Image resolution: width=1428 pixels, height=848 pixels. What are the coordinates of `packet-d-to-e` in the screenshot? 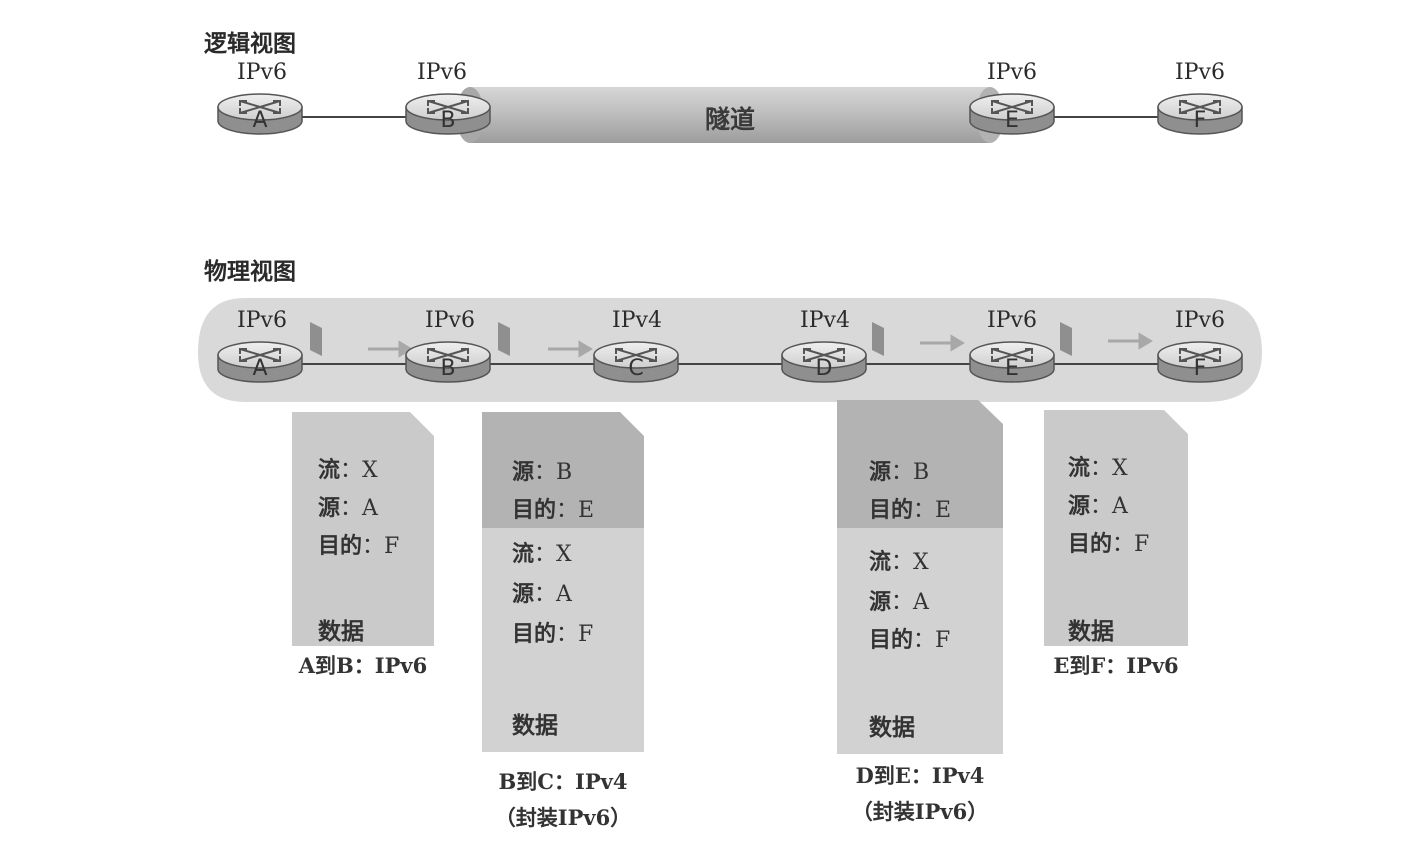 It's located at (920, 577).